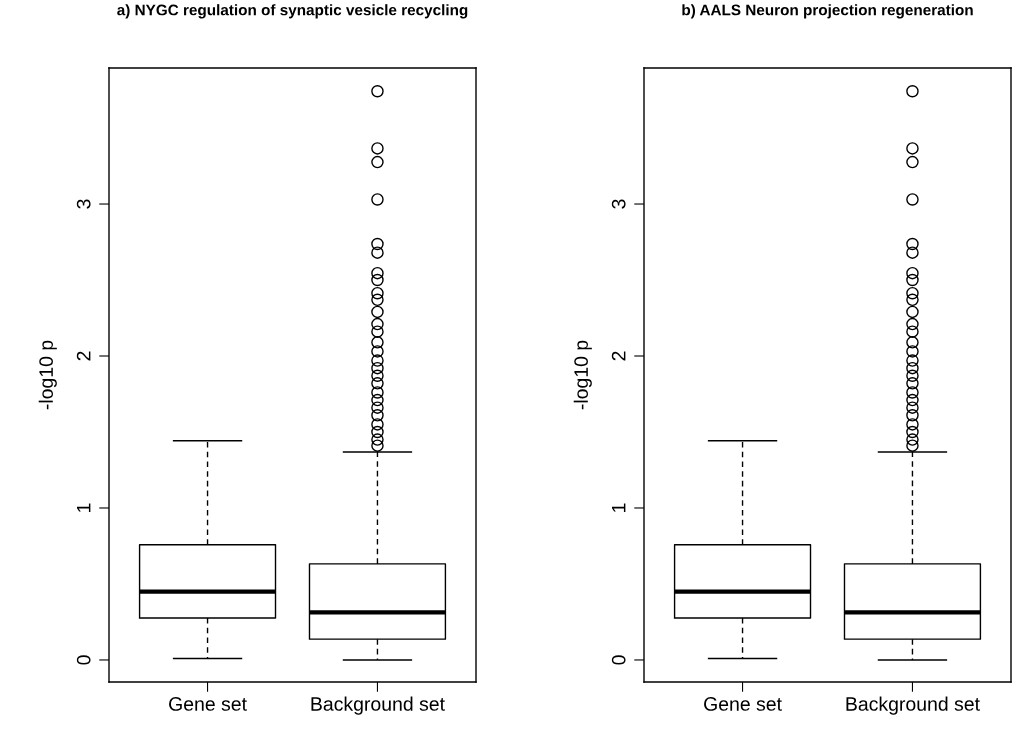 This screenshot has width=1016, height=749. I want to click on chart-title: a) NYGC regulation of synaptic vesicle recycling, so click(292, 11).